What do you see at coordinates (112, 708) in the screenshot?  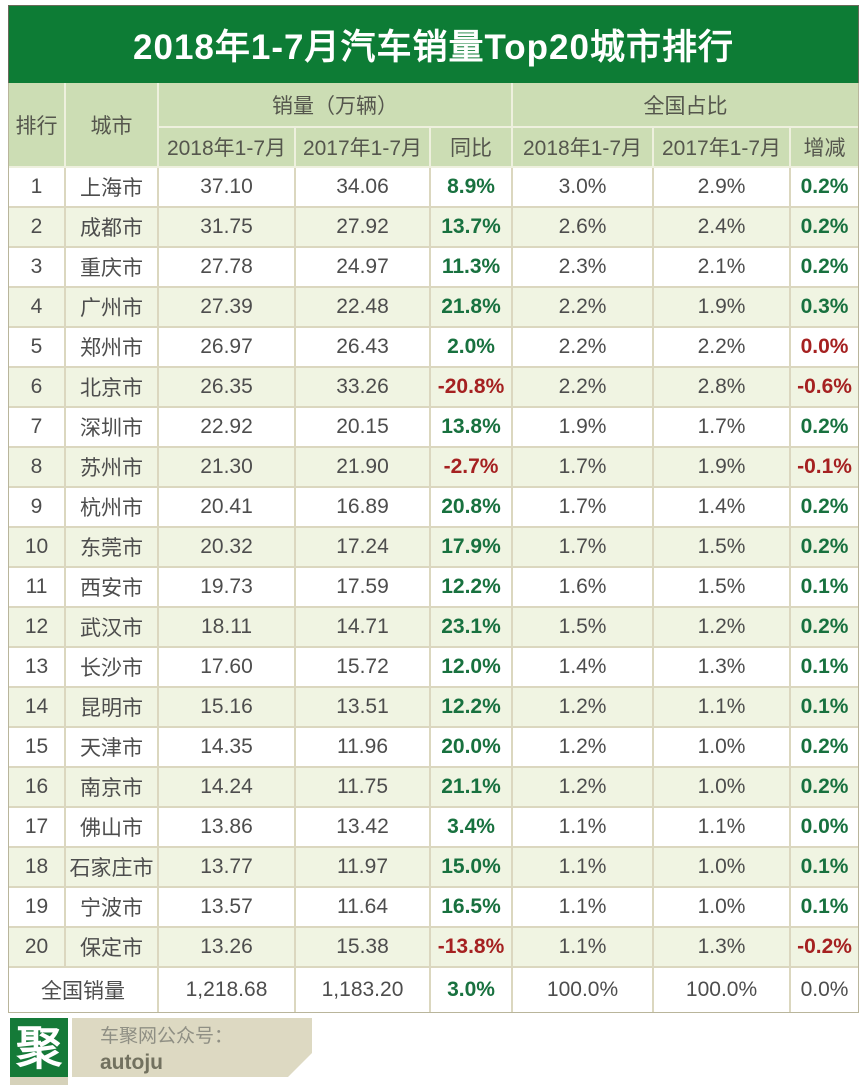 I see `cell-city: 昆明市` at bounding box center [112, 708].